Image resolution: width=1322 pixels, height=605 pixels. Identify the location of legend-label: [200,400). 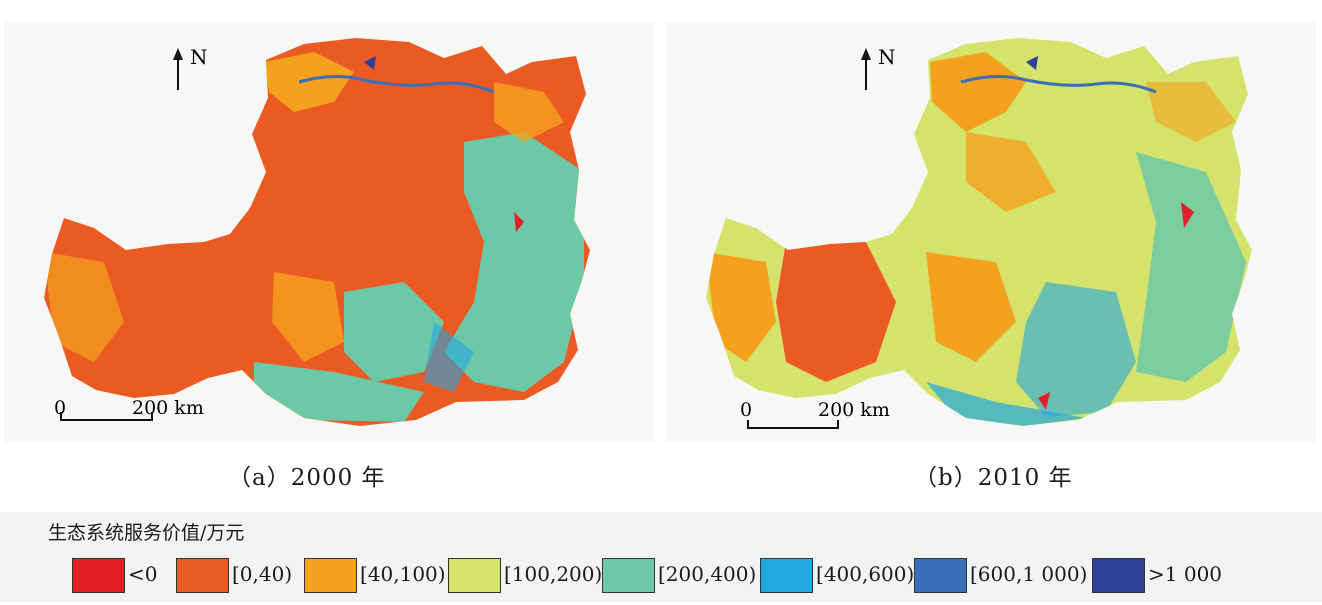
(707, 574).